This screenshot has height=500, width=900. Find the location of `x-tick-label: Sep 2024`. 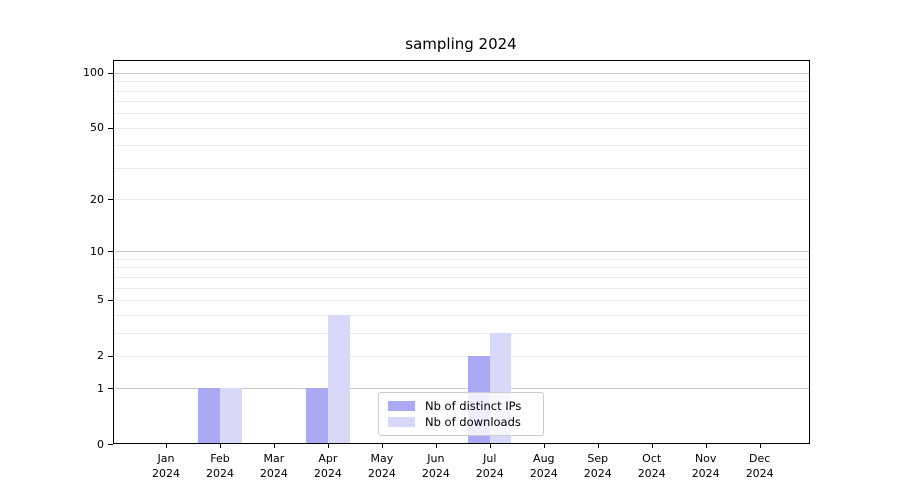

x-tick-label: Sep 2024 is located at coordinates (597, 466).